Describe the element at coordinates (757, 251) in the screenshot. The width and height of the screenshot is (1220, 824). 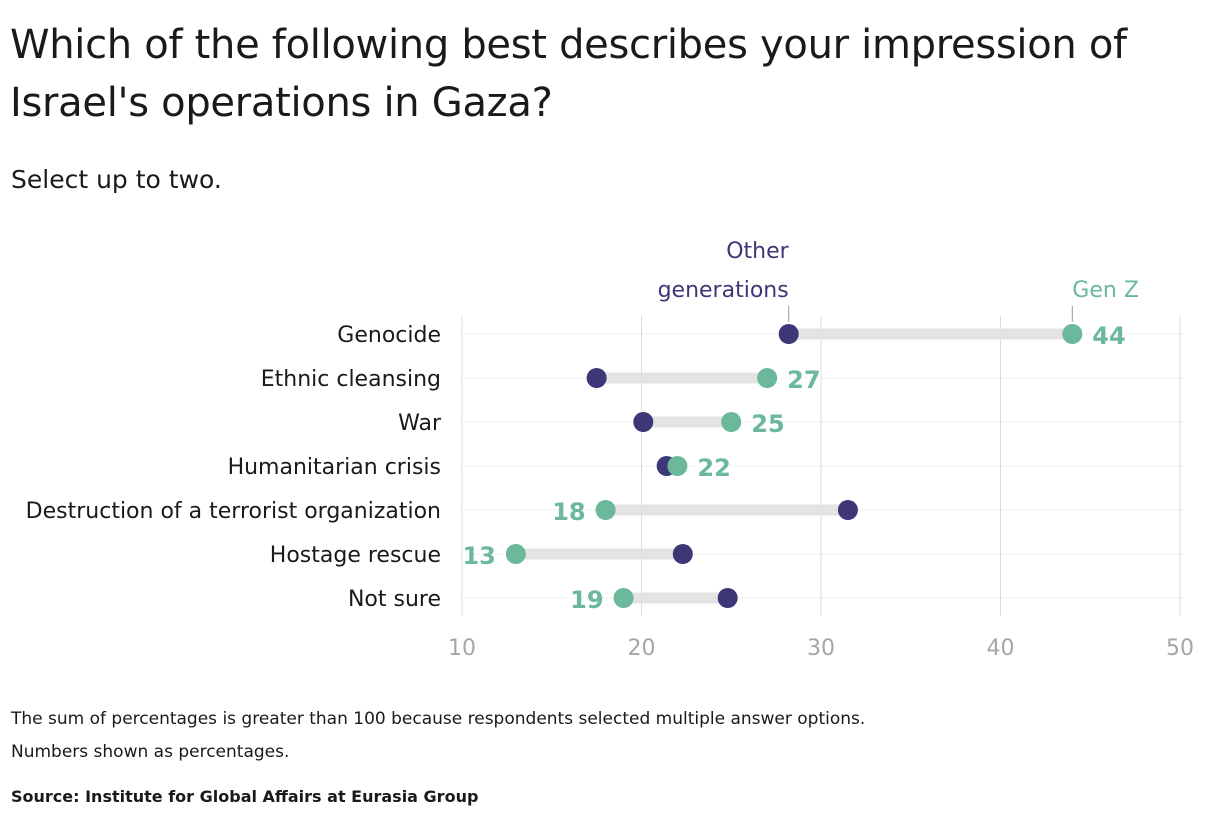
I see `legend-label-other-line1: Other` at that location.